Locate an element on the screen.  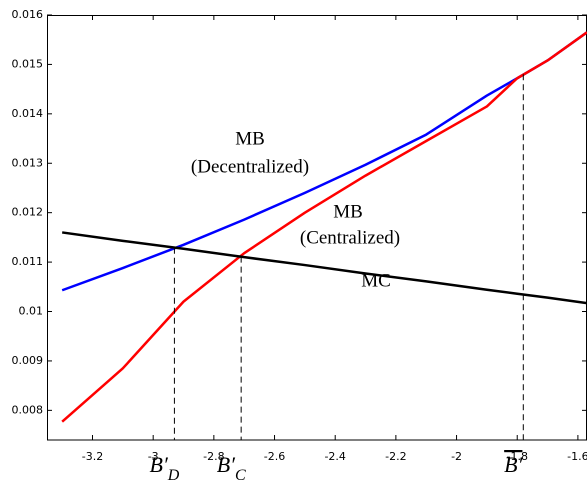
marker-label: B′ is located at coordinates (513, 464).